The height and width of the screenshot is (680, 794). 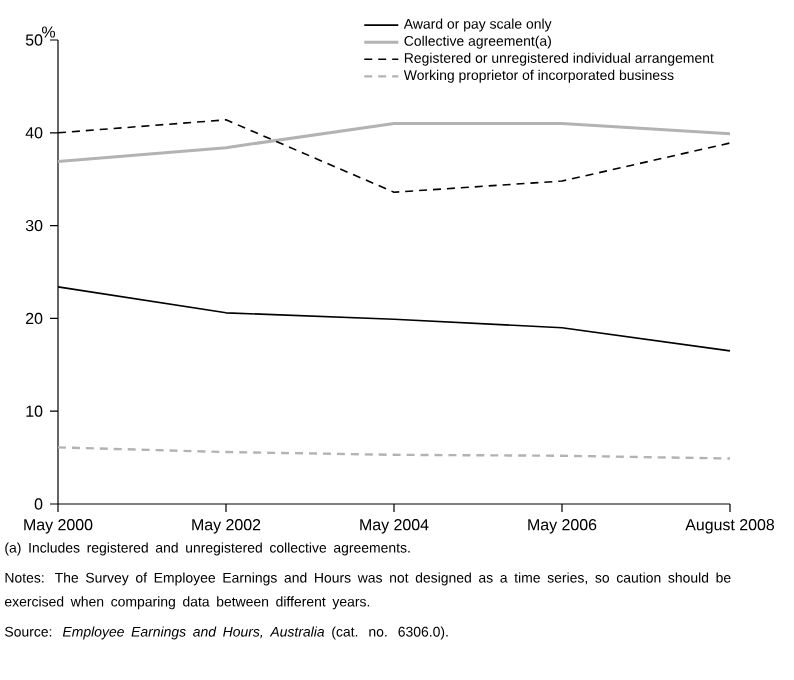 What do you see at coordinates (394, 143) in the screenshot?
I see `line-series` at bounding box center [394, 143].